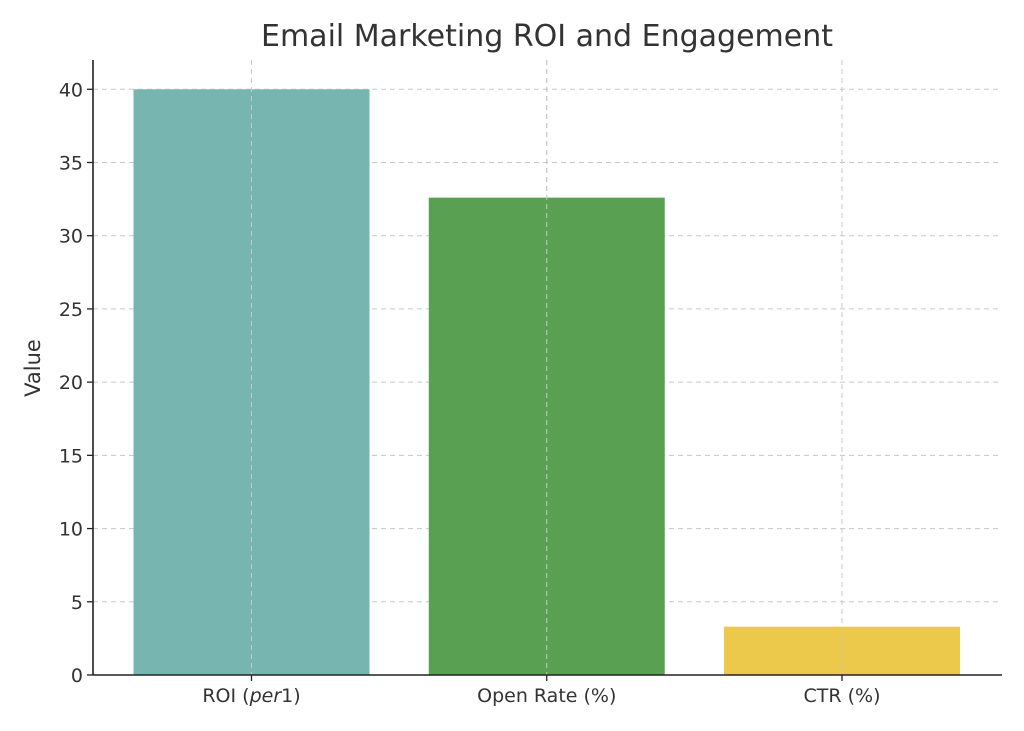 This screenshot has height=731, width=1024. I want to click on x-tick-label-part: 1), so click(291, 696).